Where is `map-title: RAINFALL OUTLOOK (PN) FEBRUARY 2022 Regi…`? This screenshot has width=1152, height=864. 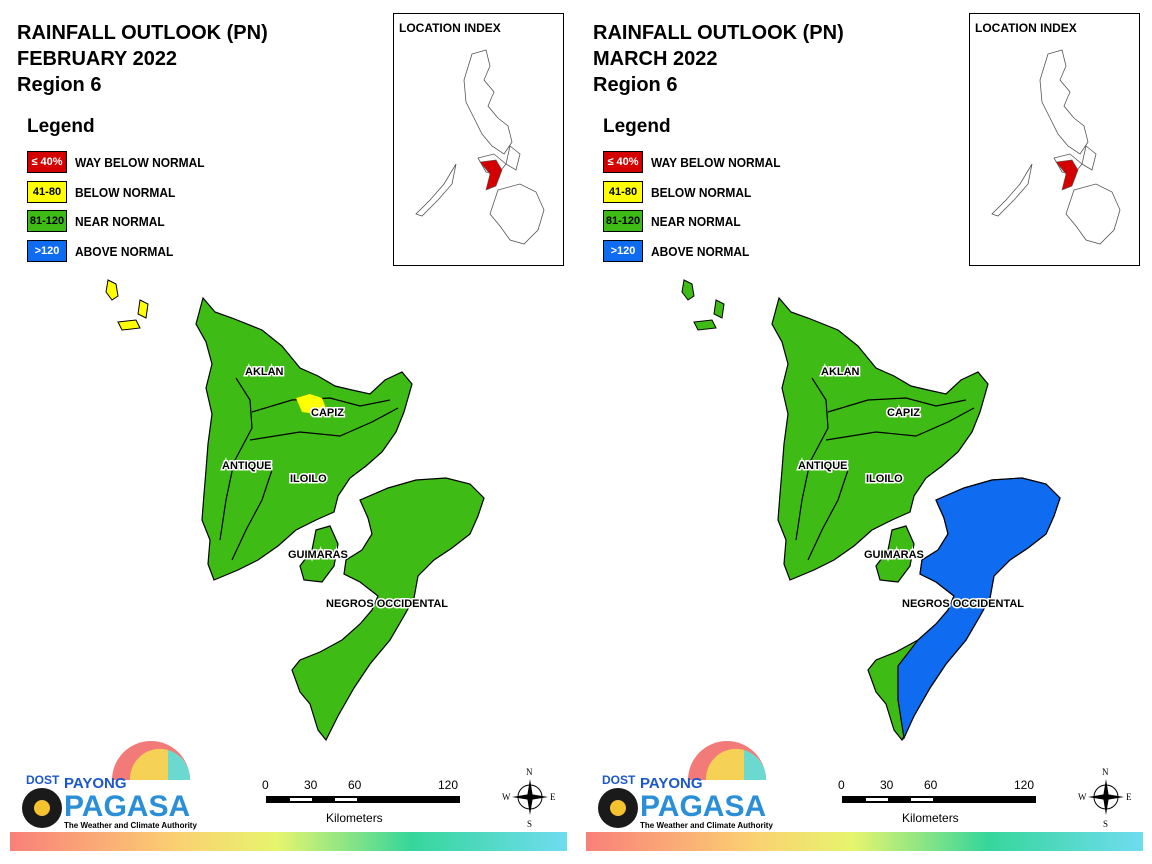 map-title: RAINFALL OUTLOOK (PN) FEBRUARY 2022 Regi… is located at coordinates (142, 59).